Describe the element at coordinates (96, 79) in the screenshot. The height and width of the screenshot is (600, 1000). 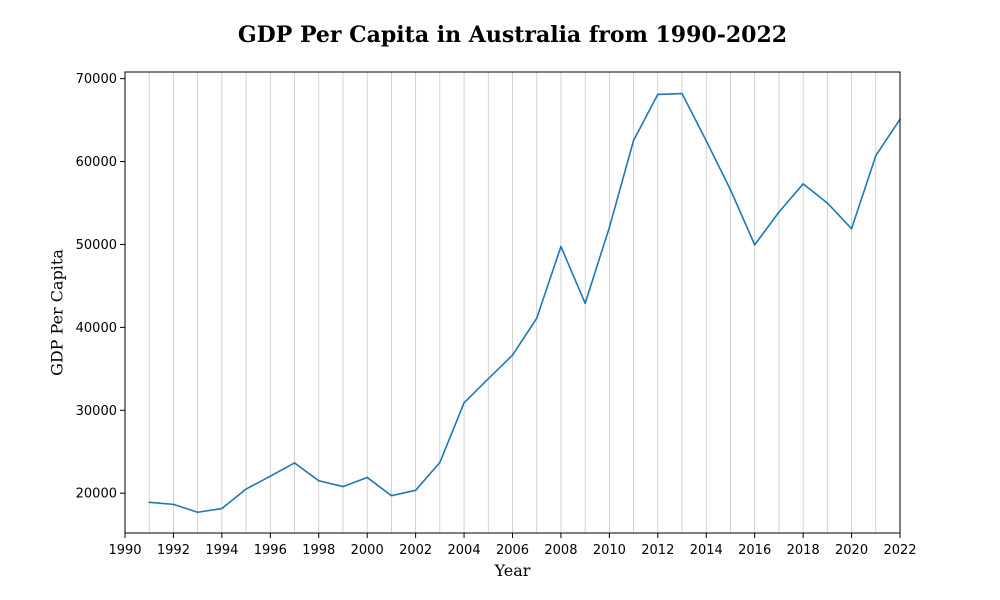
I see `y-tick-label: 70000` at that location.